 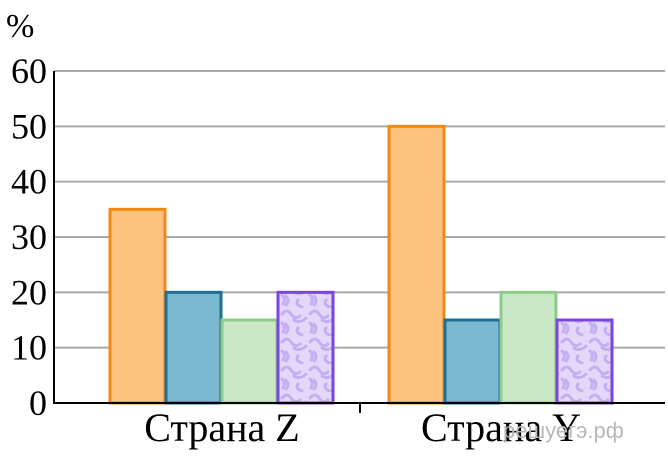 I want to click on category-label: Страна Z, so click(x=221, y=427).